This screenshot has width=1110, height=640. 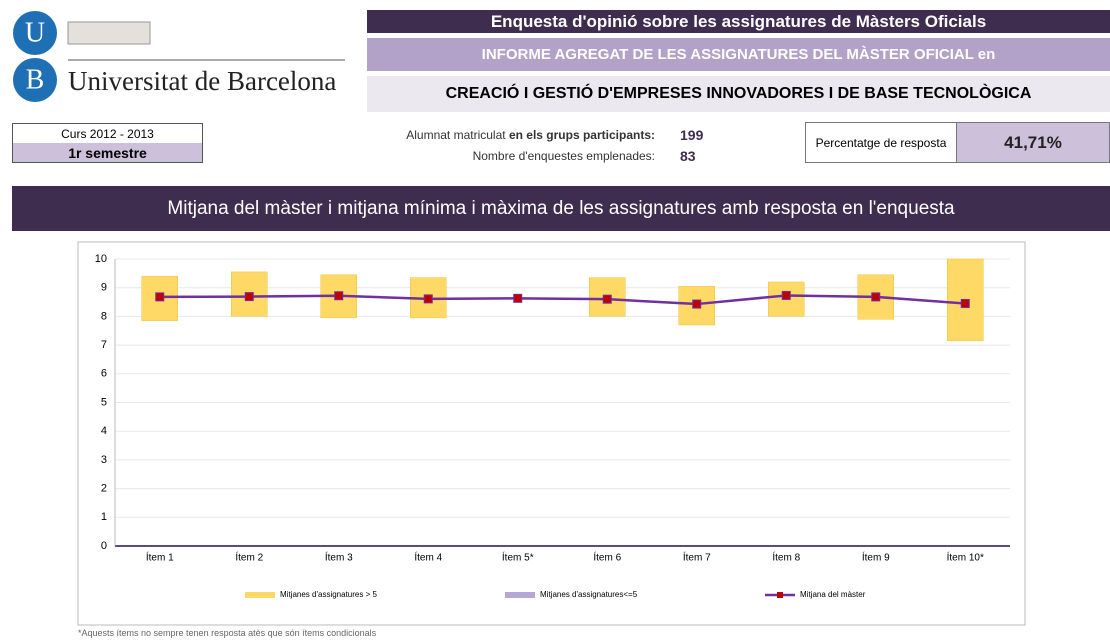 I want to click on x-tick-label: Ítem 8, so click(x=786, y=557).